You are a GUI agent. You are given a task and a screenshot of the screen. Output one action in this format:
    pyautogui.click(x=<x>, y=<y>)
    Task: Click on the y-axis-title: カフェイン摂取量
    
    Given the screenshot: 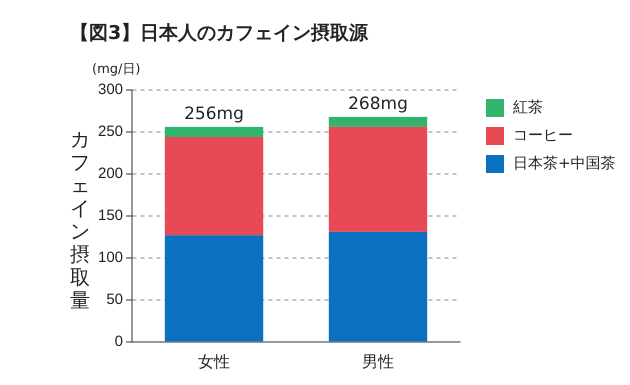 What is the action you would take?
    pyautogui.click(x=80, y=219)
    